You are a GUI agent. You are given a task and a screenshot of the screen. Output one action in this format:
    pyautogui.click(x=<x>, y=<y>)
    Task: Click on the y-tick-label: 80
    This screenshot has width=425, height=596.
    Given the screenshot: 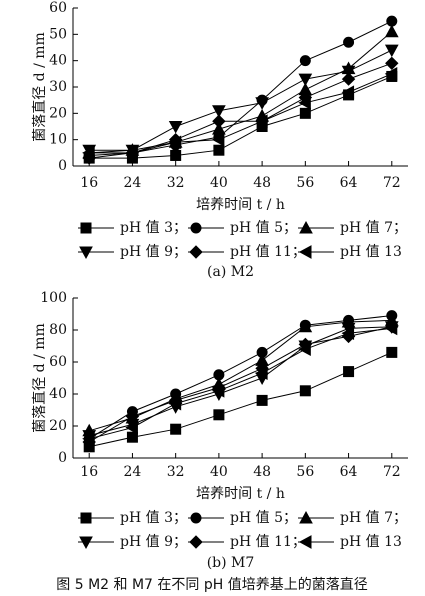 What is the action you would take?
    pyautogui.click(x=58, y=330)
    